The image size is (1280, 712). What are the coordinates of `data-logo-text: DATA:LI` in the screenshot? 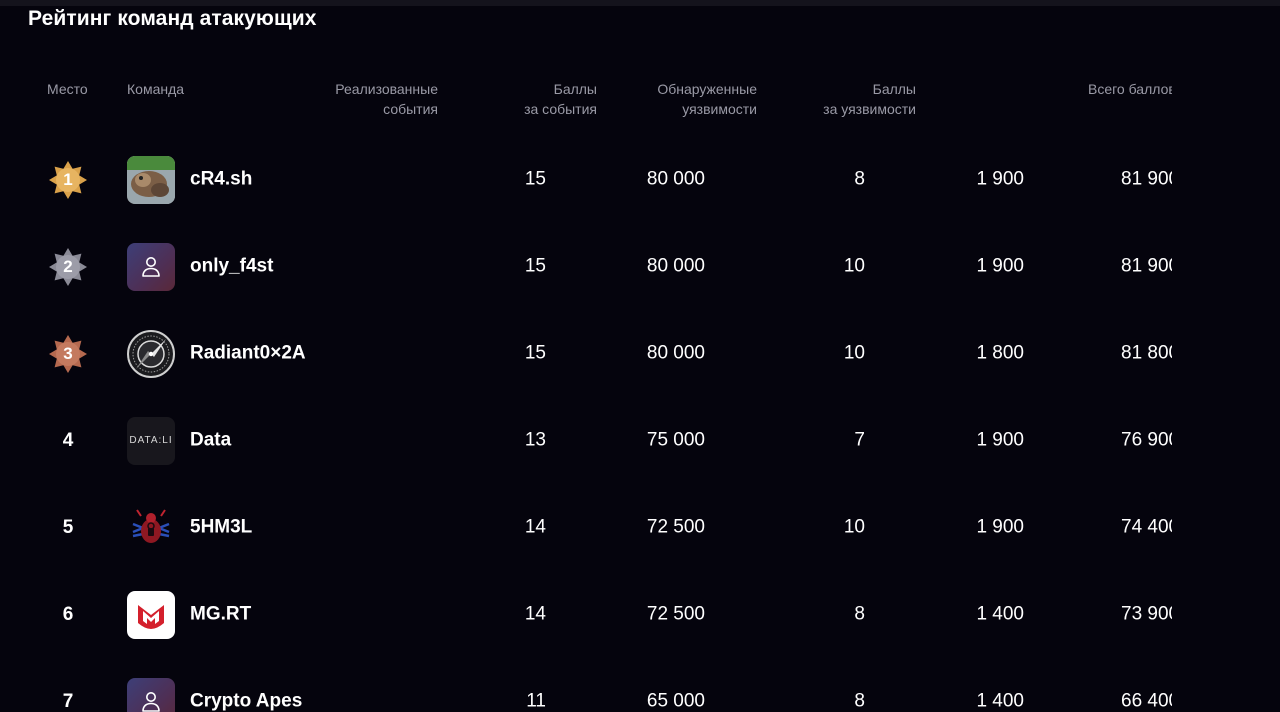 It's located at (151, 440).